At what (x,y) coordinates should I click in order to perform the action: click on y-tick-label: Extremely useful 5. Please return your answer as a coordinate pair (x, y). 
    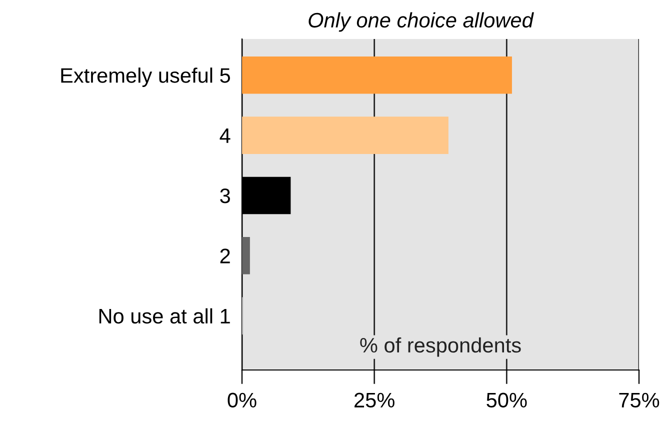
    Looking at the image, I should click on (145, 77).